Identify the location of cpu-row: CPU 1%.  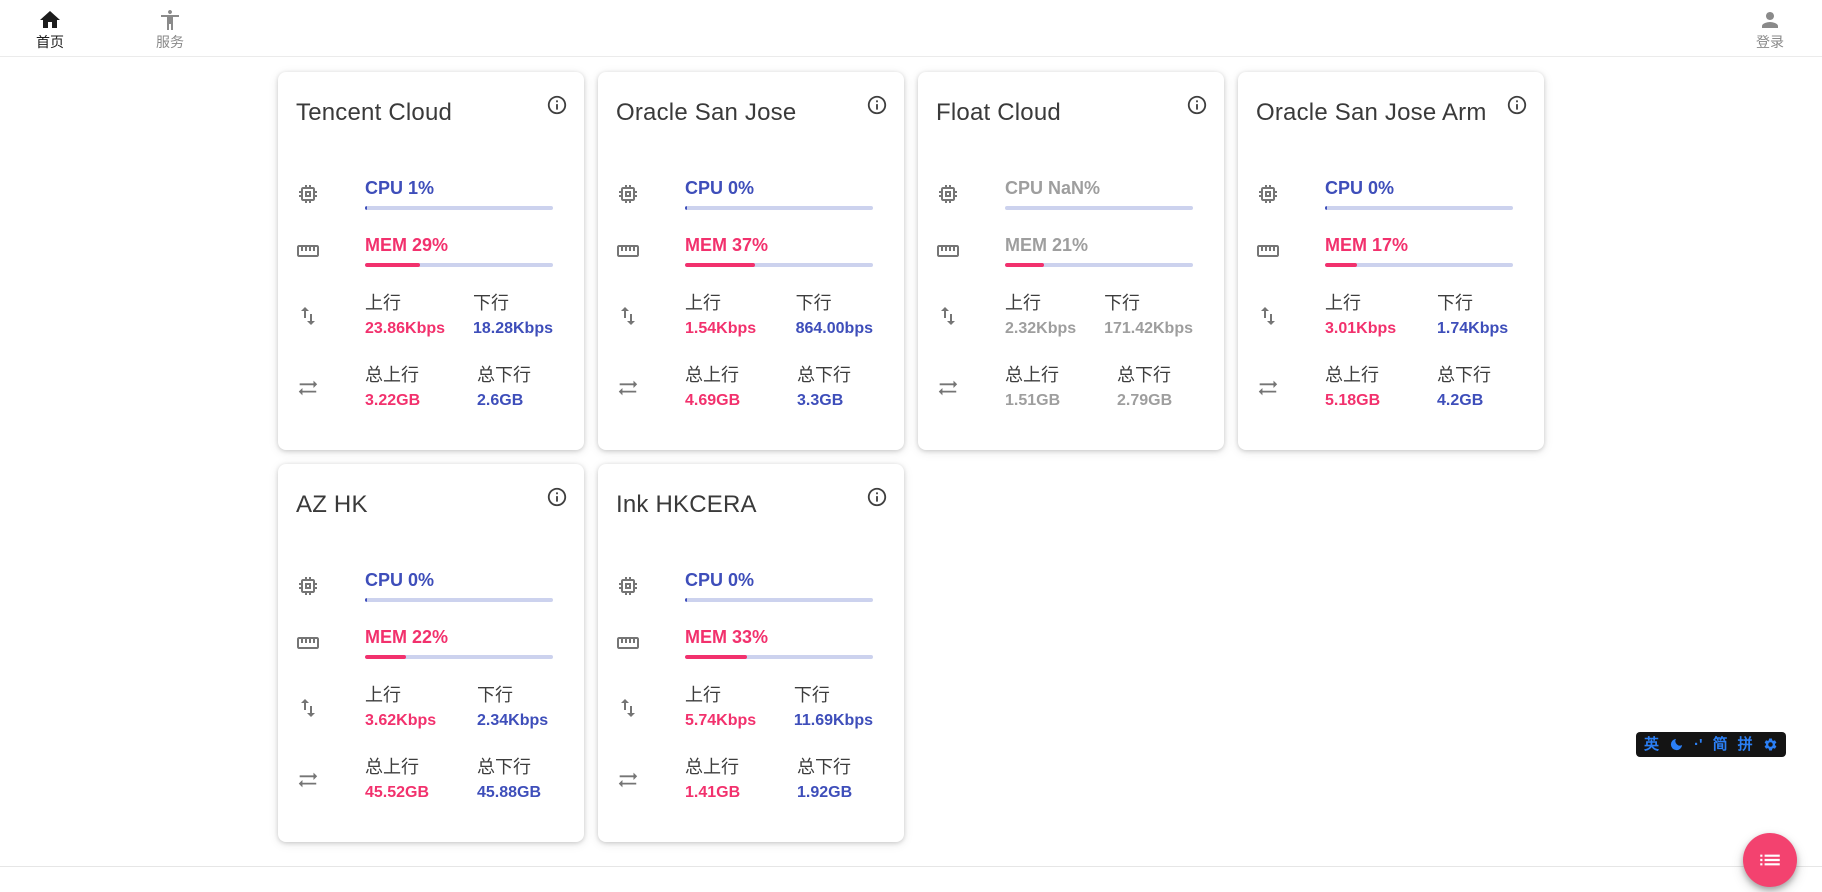
(431, 194).